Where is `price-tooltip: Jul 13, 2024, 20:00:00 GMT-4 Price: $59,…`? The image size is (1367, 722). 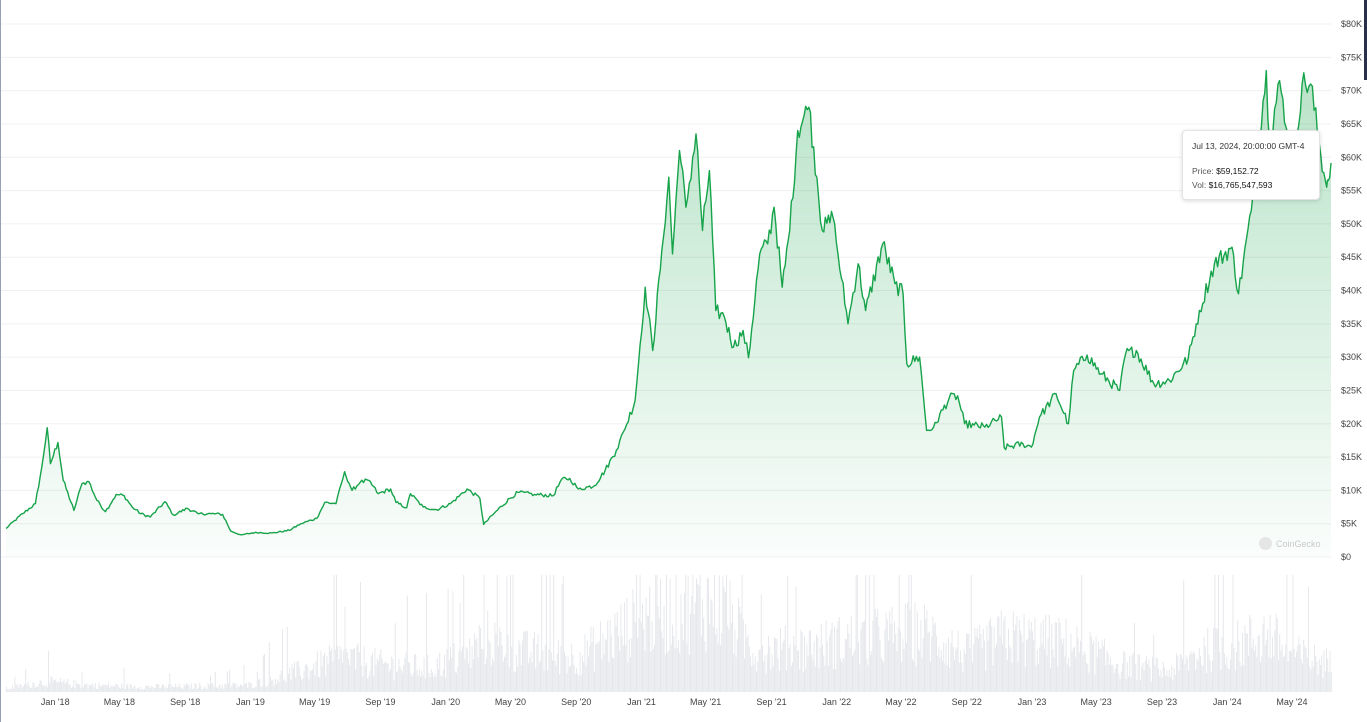
price-tooltip: Jul 13, 2024, 20:00:00 GMT-4 Price: $59,… is located at coordinates (1251, 165).